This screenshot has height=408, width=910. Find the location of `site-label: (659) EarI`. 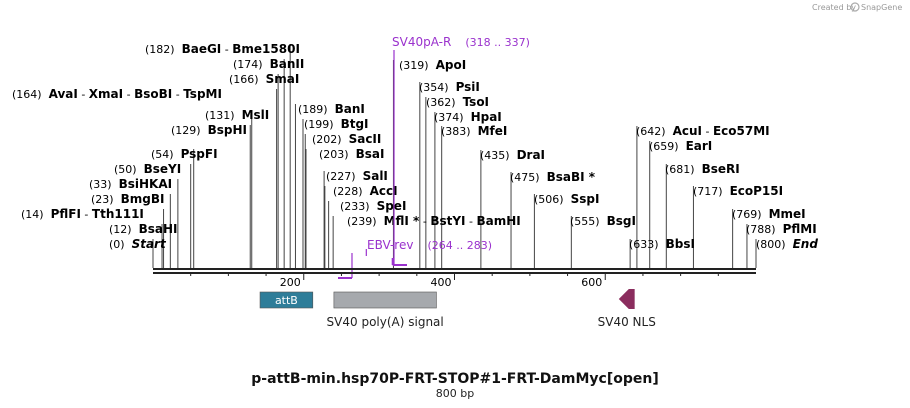

site-label: (659) EarI is located at coordinates (680, 146).